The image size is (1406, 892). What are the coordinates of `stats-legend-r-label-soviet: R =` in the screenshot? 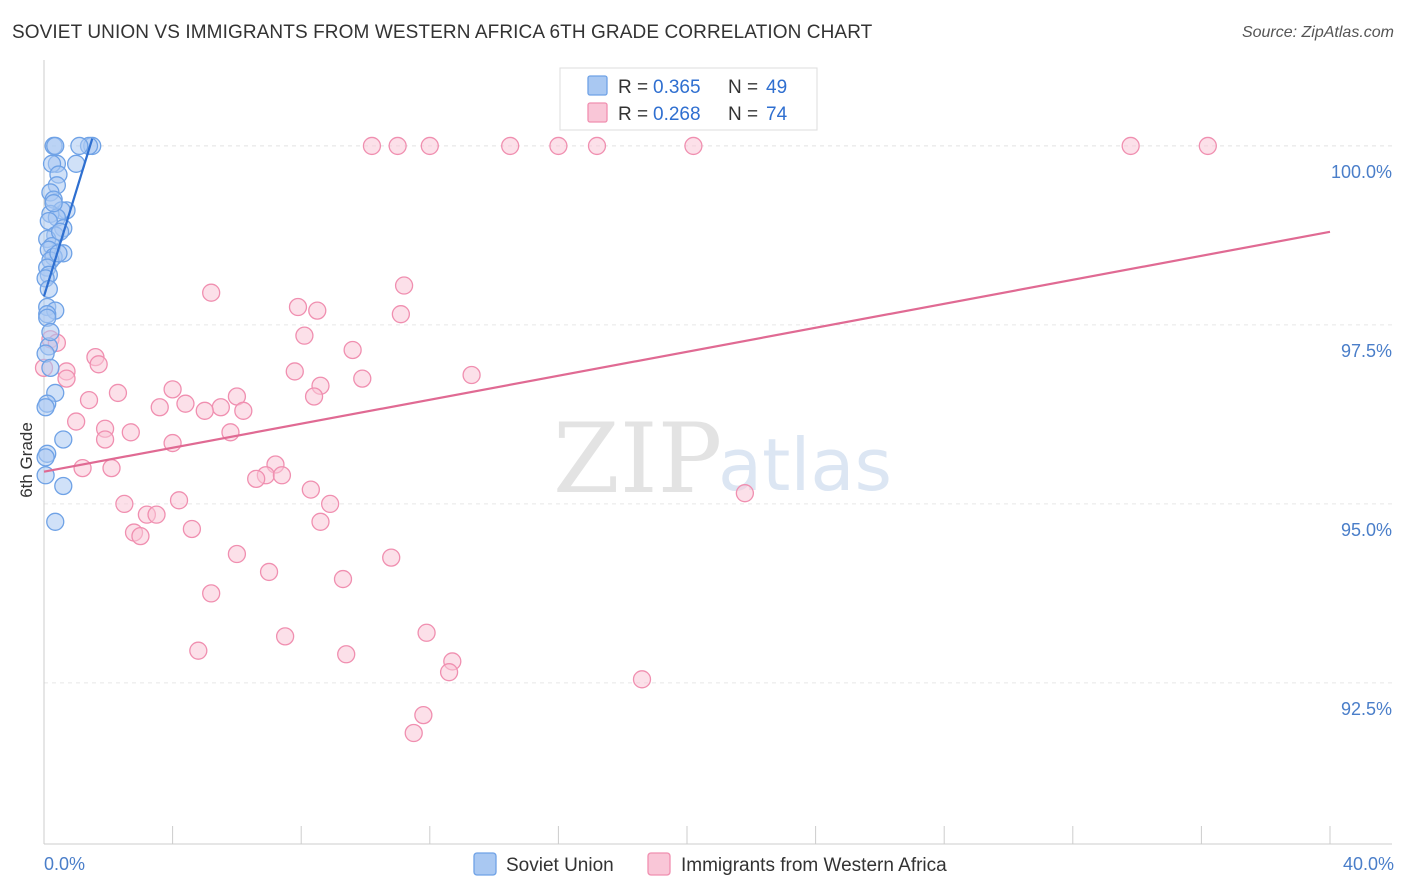 It's located at (633, 87).